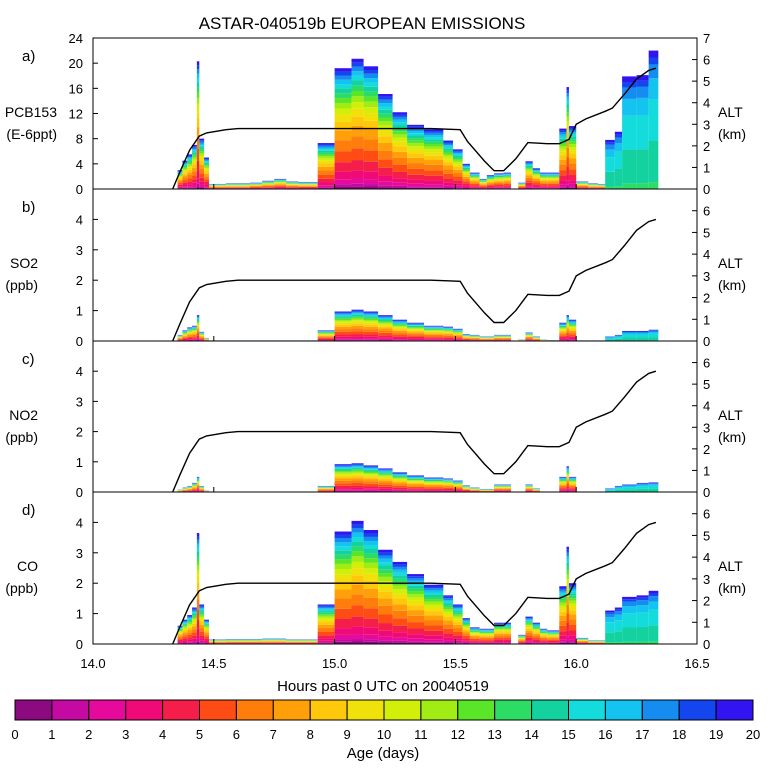 This screenshot has height=768, width=768. I want to click on alt-tick-label: 6, so click(706, 514).